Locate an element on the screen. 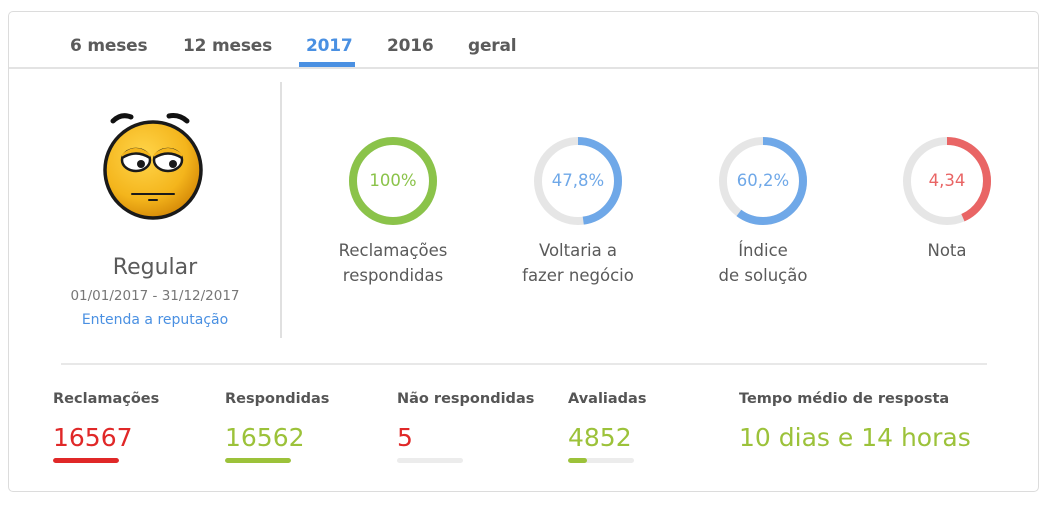 The width and height of the screenshot is (1048, 505). stat-responded: Respondidas 16562 is located at coordinates (277, 427).